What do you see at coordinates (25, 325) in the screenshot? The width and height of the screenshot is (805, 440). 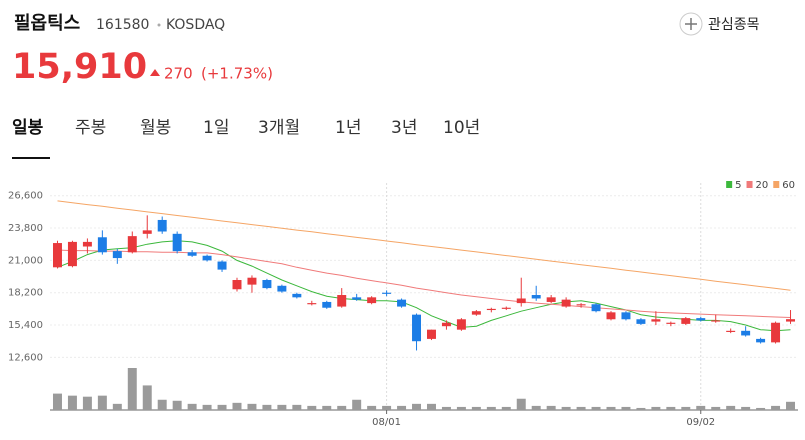 I see `y-tick-label: 15,400` at bounding box center [25, 325].